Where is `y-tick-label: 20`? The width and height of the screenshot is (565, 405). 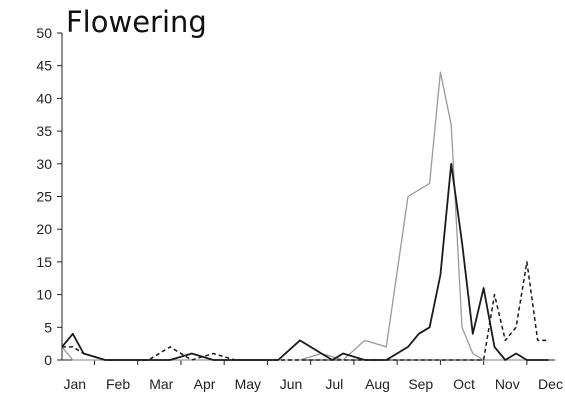
y-tick-label: 20 is located at coordinates (44, 229).